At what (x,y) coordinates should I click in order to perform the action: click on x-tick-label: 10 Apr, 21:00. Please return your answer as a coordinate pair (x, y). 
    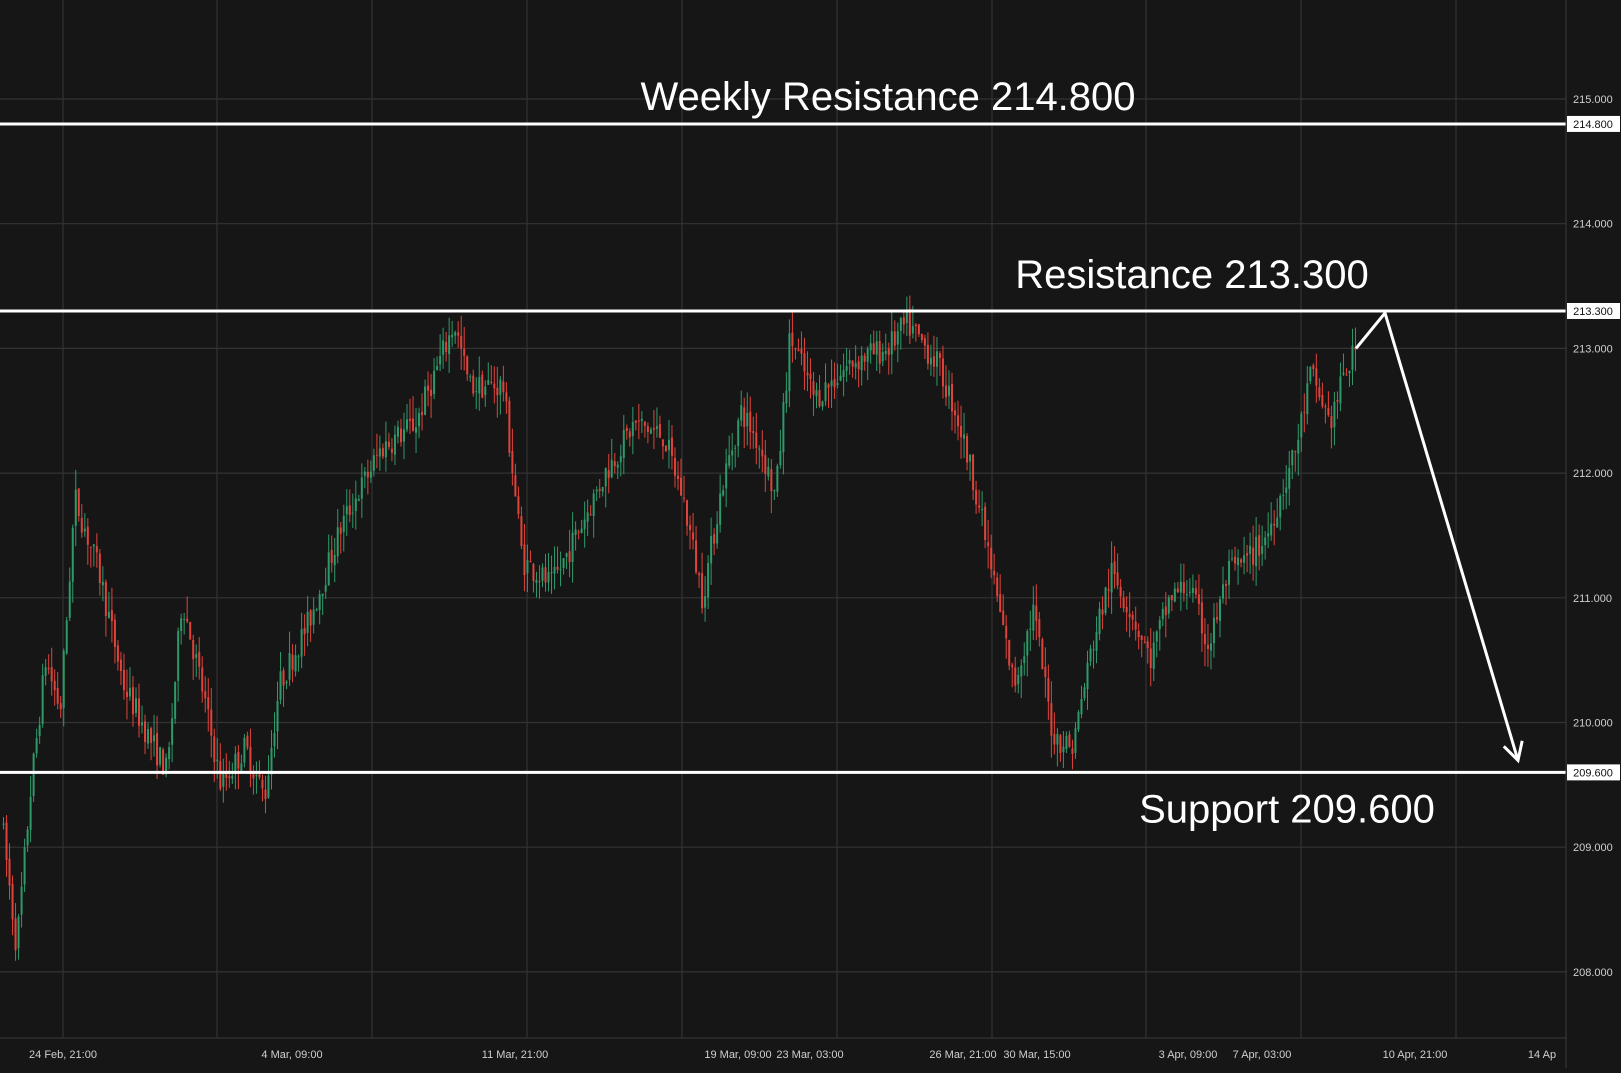
    Looking at the image, I should click on (1415, 1055).